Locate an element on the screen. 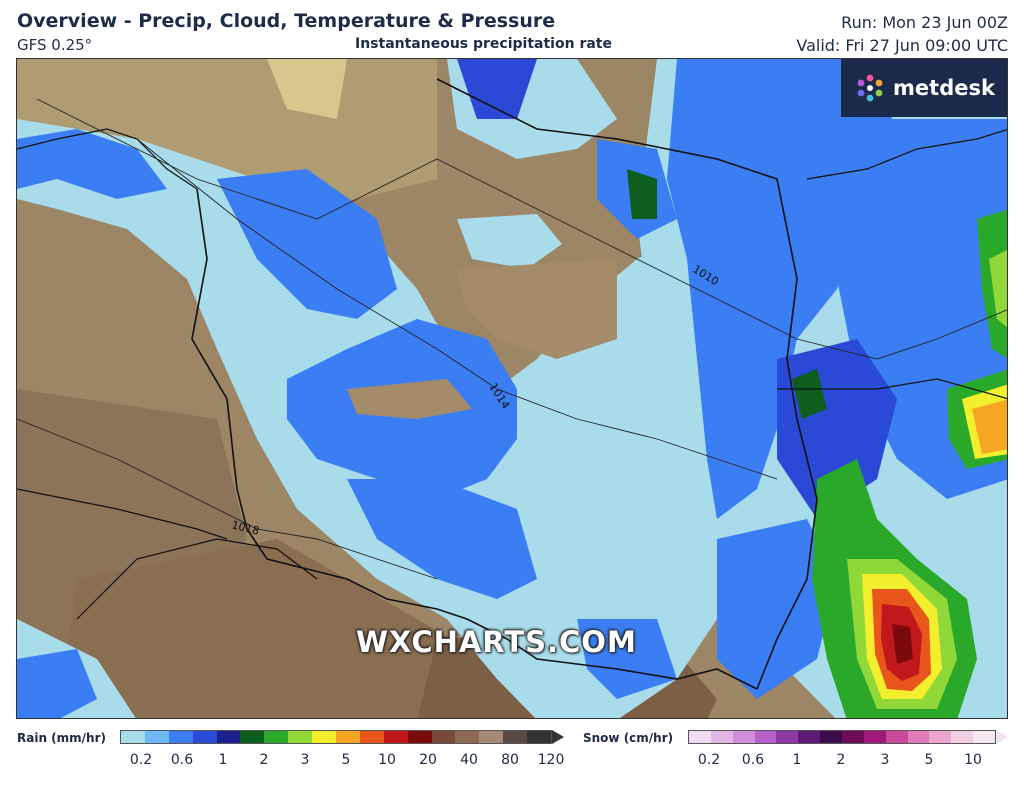 The image size is (1024, 785). snow-legend-tick: 5 is located at coordinates (929, 760).